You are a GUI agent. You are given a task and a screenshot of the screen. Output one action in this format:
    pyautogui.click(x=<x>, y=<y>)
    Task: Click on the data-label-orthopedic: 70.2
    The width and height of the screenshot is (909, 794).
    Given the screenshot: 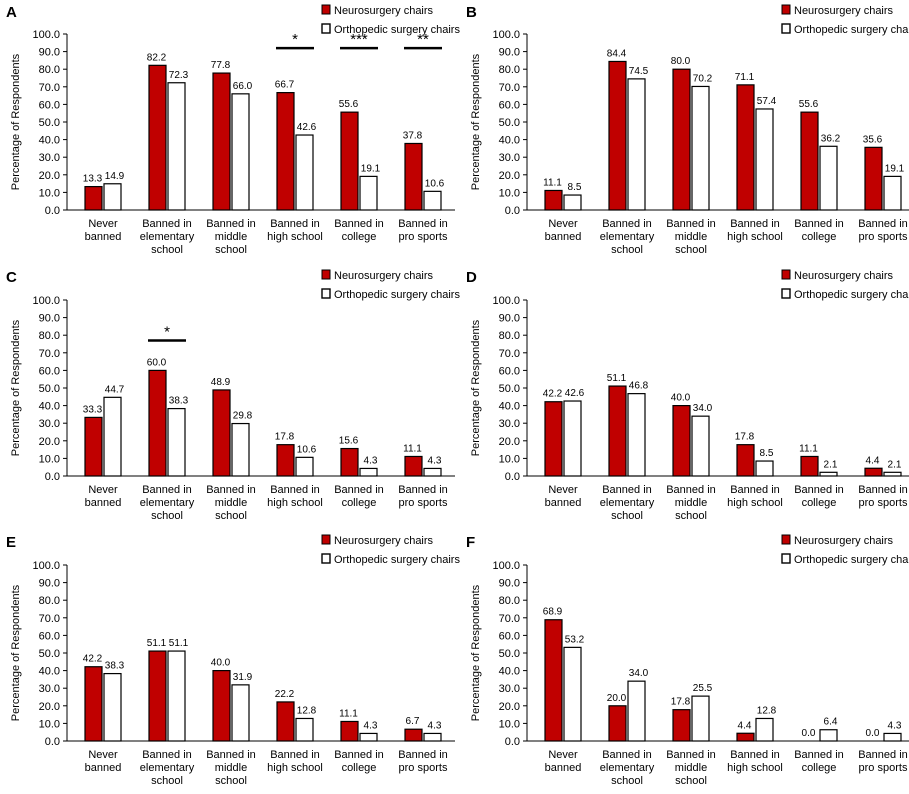 What is the action you would take?
    pyautogui.click(x=703, y=78)
    